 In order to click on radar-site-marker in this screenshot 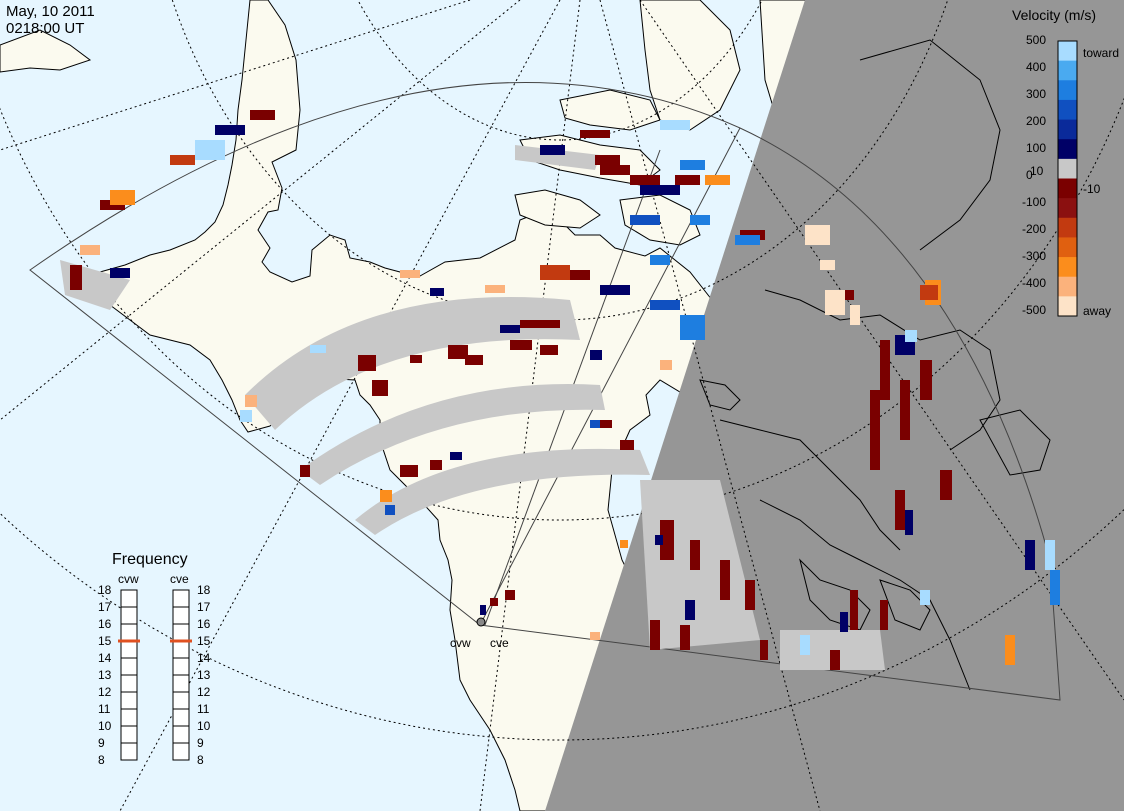, I will do `click(481, 622)`.